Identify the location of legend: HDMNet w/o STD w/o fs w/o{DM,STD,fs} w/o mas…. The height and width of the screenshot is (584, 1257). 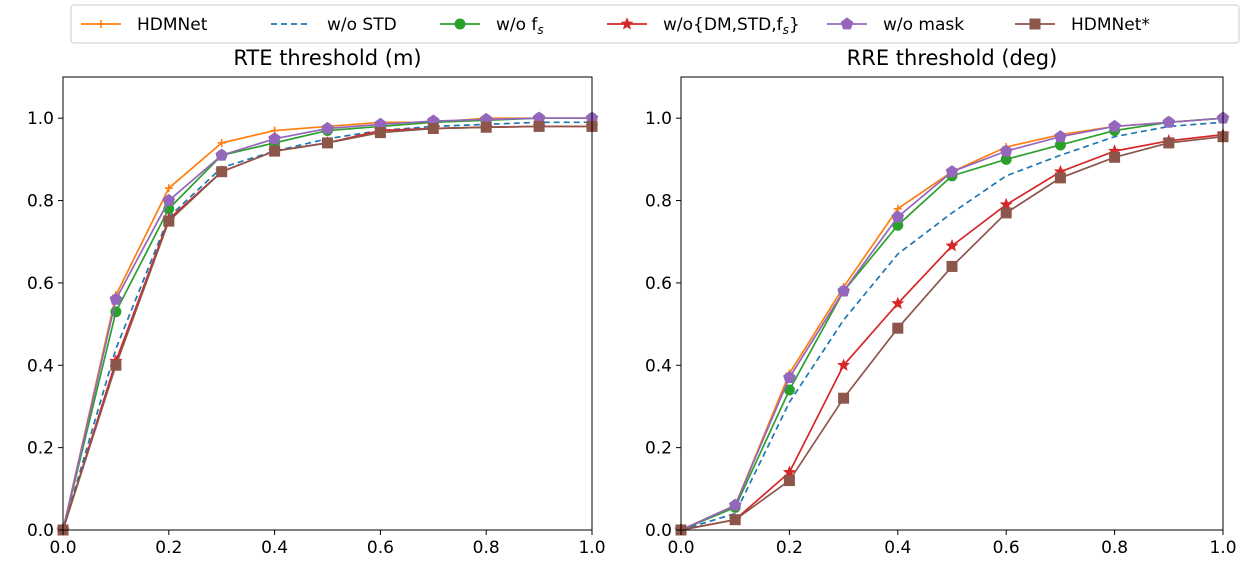
(655, 24).